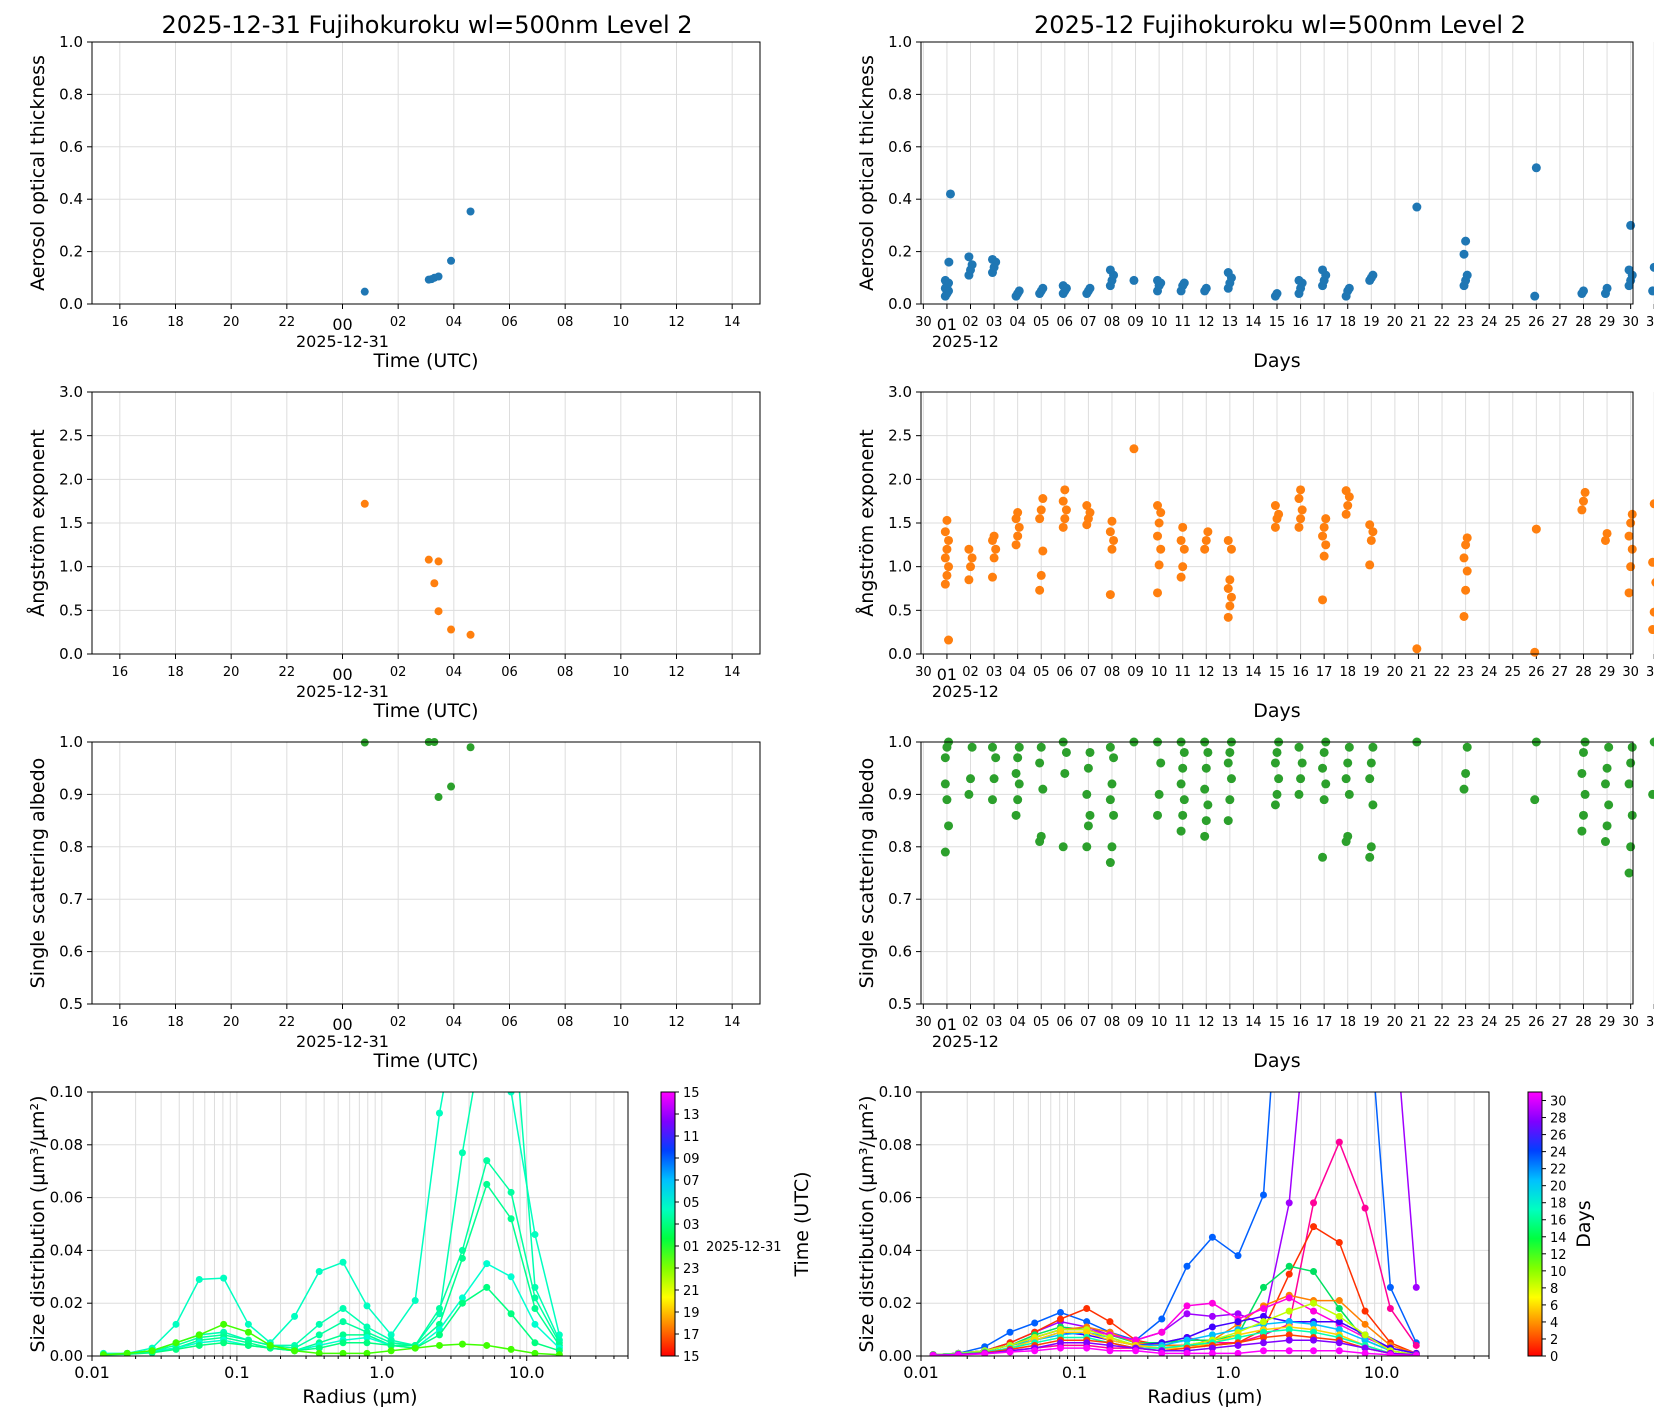 Image resolution: width=1654 pixels, height=1420 pixels. Describe the element at coordinates (732, 322) in the screenshot. I see `x-tick-label: 14` at that location.